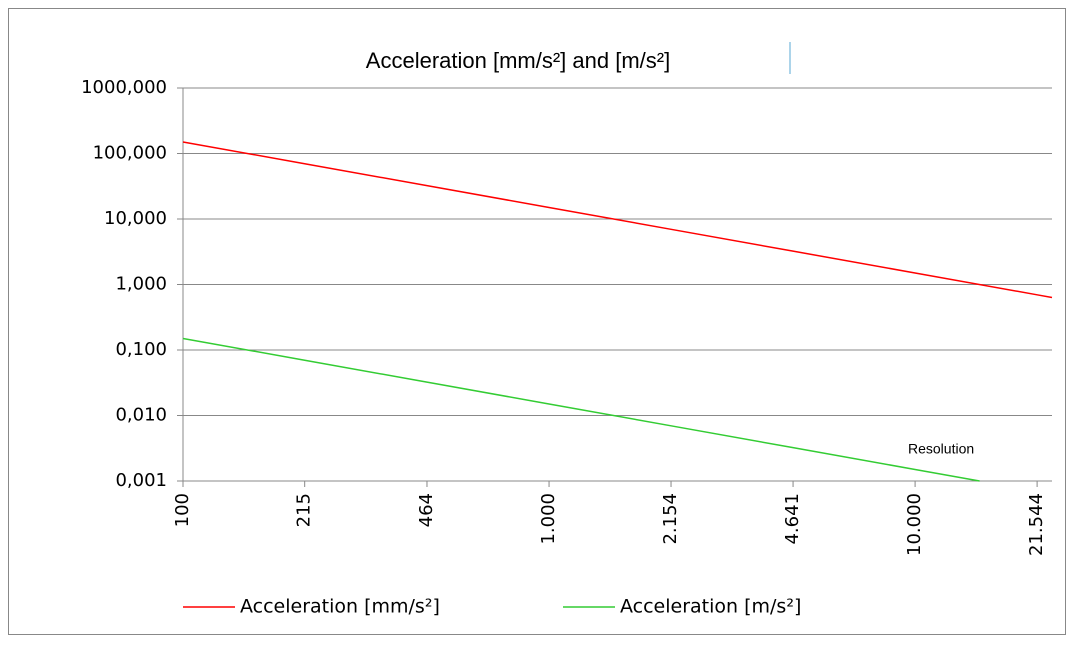 The image size is (1074, 652). I want to click on chart-title: Acceleration [mm/s²] and [m/s²], so click(518, 60).